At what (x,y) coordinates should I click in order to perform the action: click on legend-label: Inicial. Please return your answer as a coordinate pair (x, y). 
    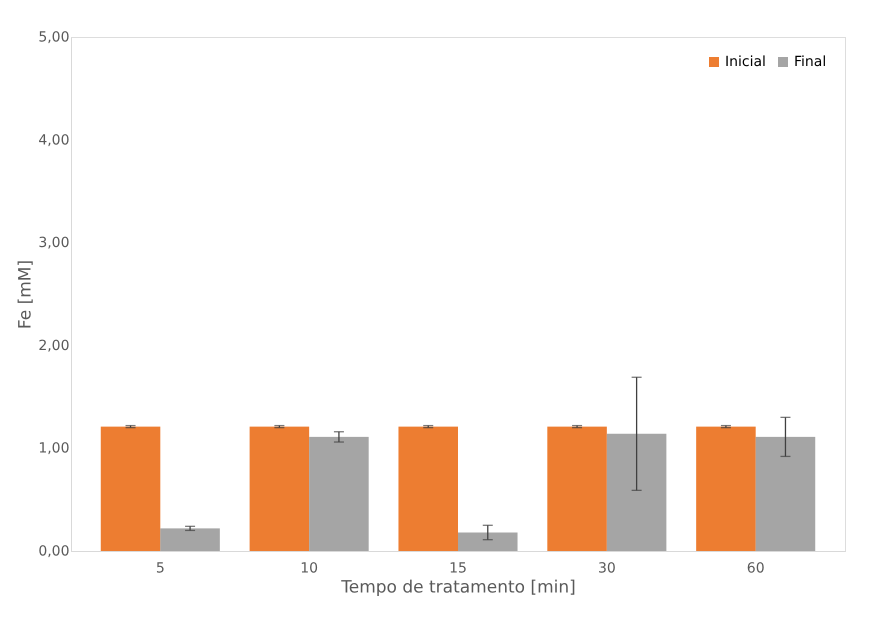
    Looking at the image, I should click on (745, 62).